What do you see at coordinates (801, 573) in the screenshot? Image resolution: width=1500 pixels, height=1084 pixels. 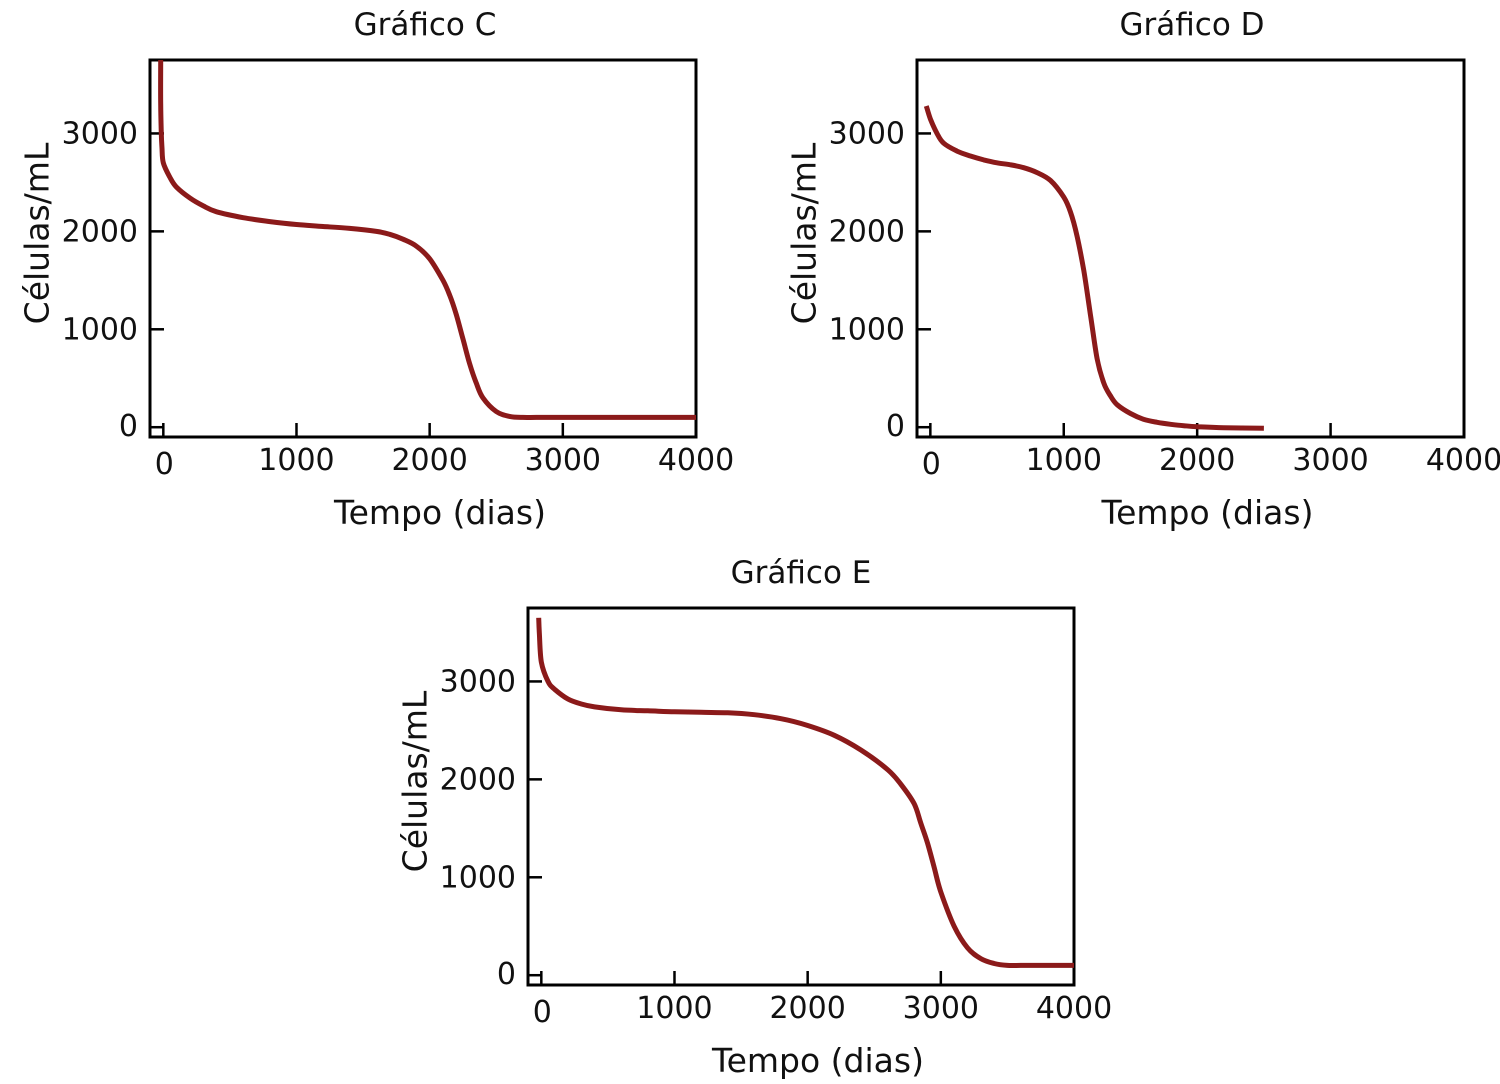 I see `chart-title: Gráfico E` at bounding box center [801, 573].